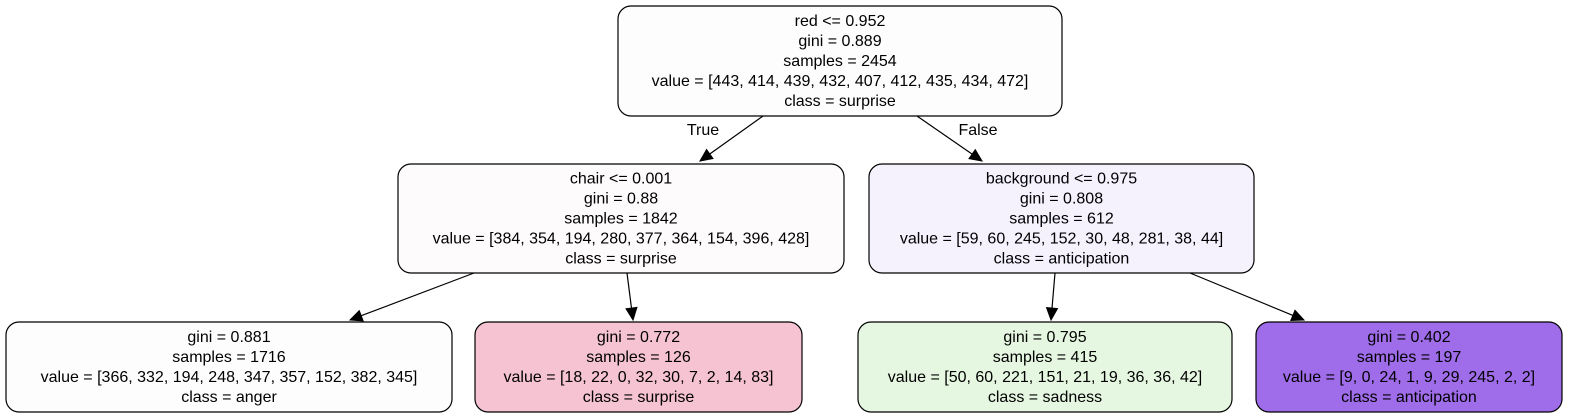 The image size is (1571, 419). What do you see at coordinates (977, 130) in the screenshot?
I see `edge-label-false: False` at bounding box center [977, 130].